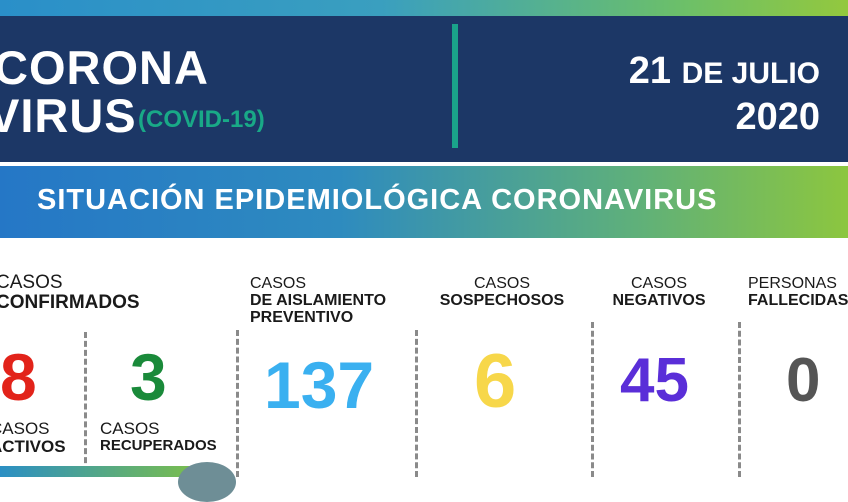 This screenshot has height=502, width=848. What do you see at coordinates (130, 428) in the screenshot?
I see `recuperados-label-line1: CASOS` at bounding box center [130, 428].